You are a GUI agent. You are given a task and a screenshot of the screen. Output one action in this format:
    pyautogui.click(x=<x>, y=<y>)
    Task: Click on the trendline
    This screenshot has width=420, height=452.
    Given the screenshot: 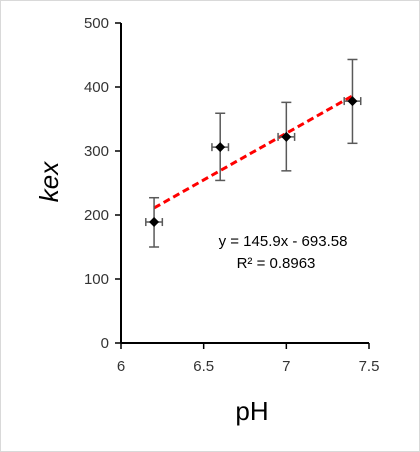 What is the action you would take?
    pyautogui.click(x=253, y=152)
    